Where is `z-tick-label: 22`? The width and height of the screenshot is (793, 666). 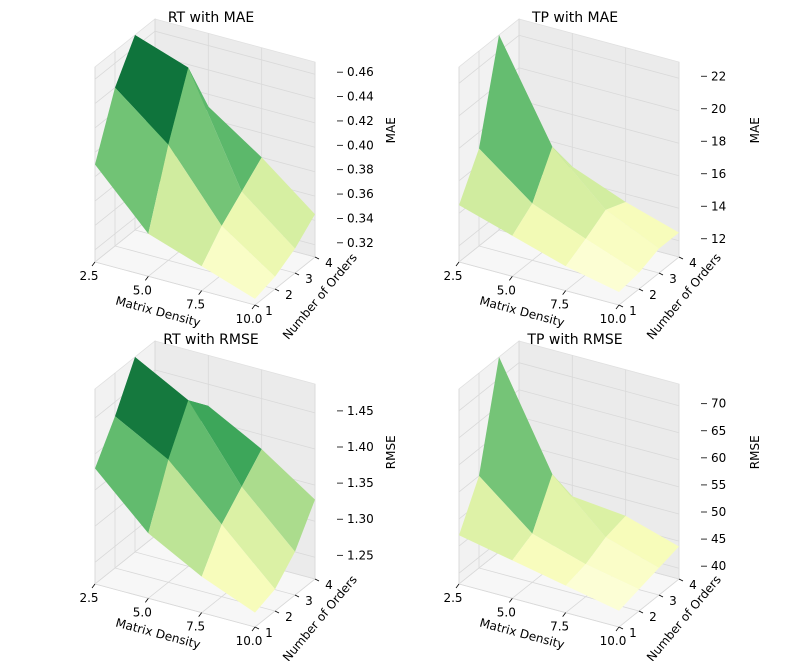
z-tick-label: 22 is located at coordinates (718, 76).